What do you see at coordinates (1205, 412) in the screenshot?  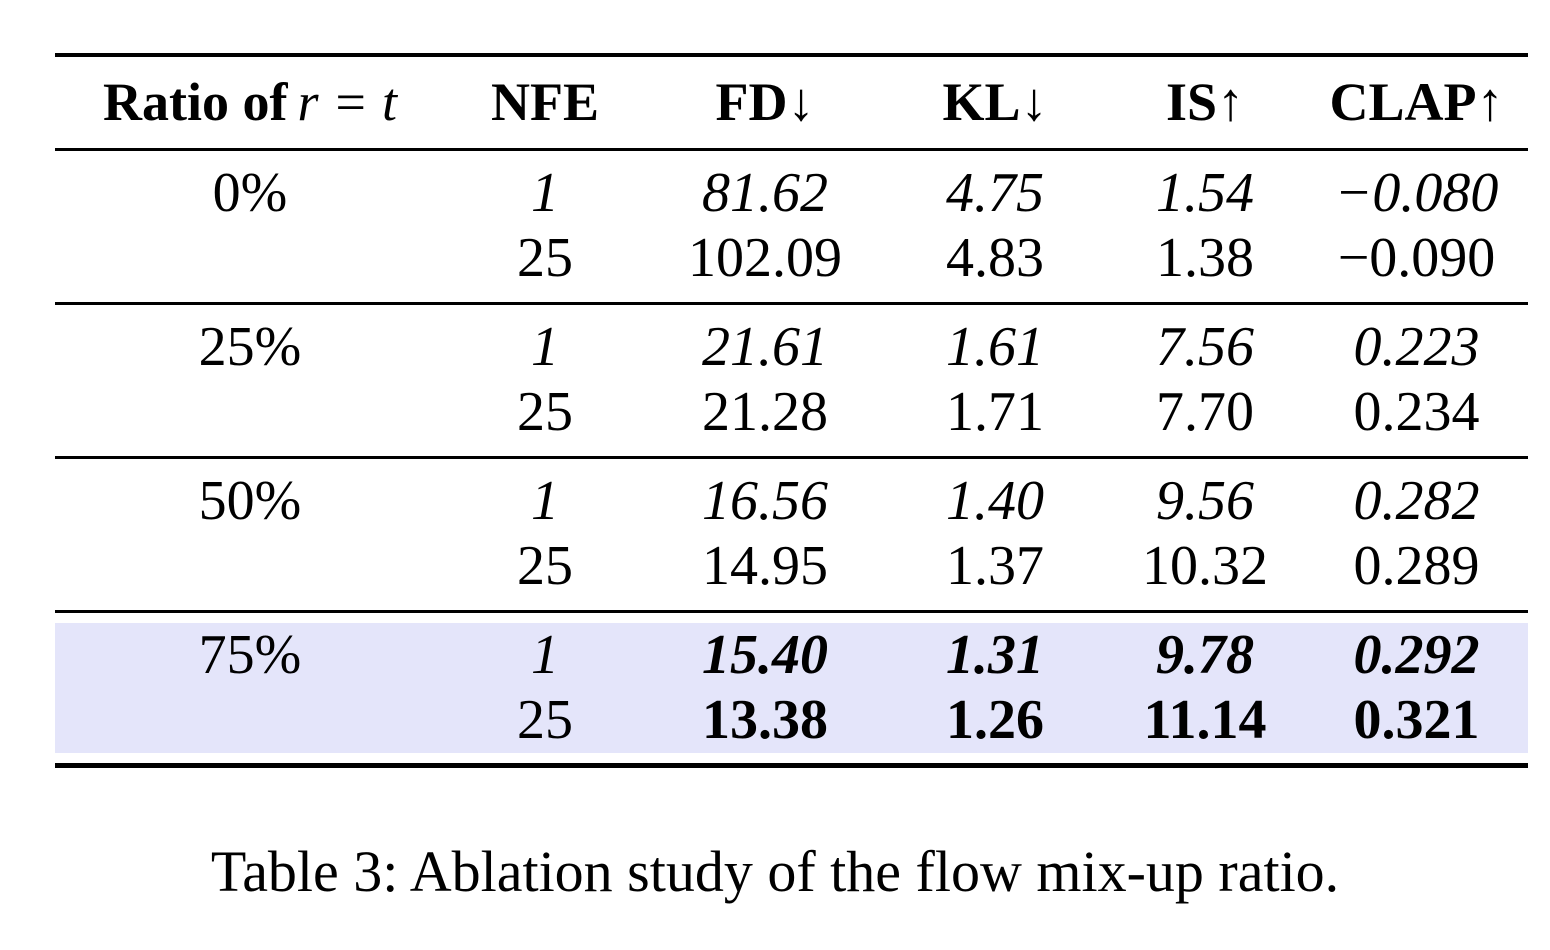 I see `cell-is: 7.70` at bounding box center [1205, 412].